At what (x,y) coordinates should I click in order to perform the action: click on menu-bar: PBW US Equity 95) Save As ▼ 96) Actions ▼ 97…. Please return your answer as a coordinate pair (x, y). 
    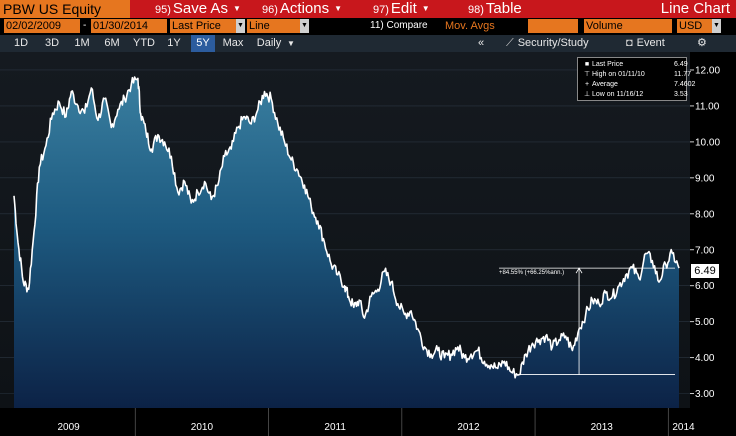
    Looking at the image, I should click on (368, 9).